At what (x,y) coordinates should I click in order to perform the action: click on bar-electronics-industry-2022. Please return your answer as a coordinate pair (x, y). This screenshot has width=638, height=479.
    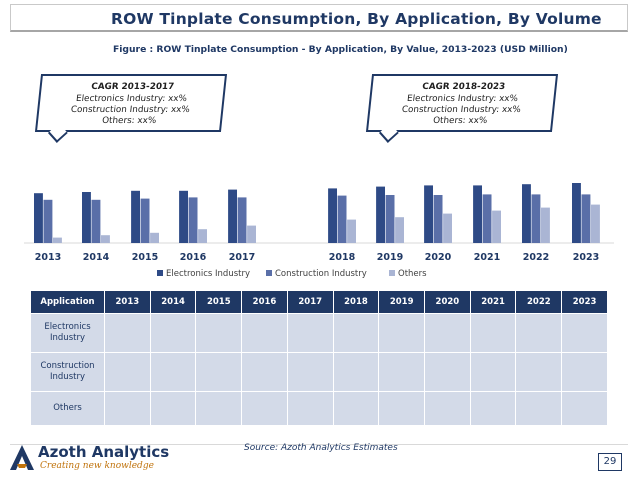
    Looking at the image, I should click on (526, 213).